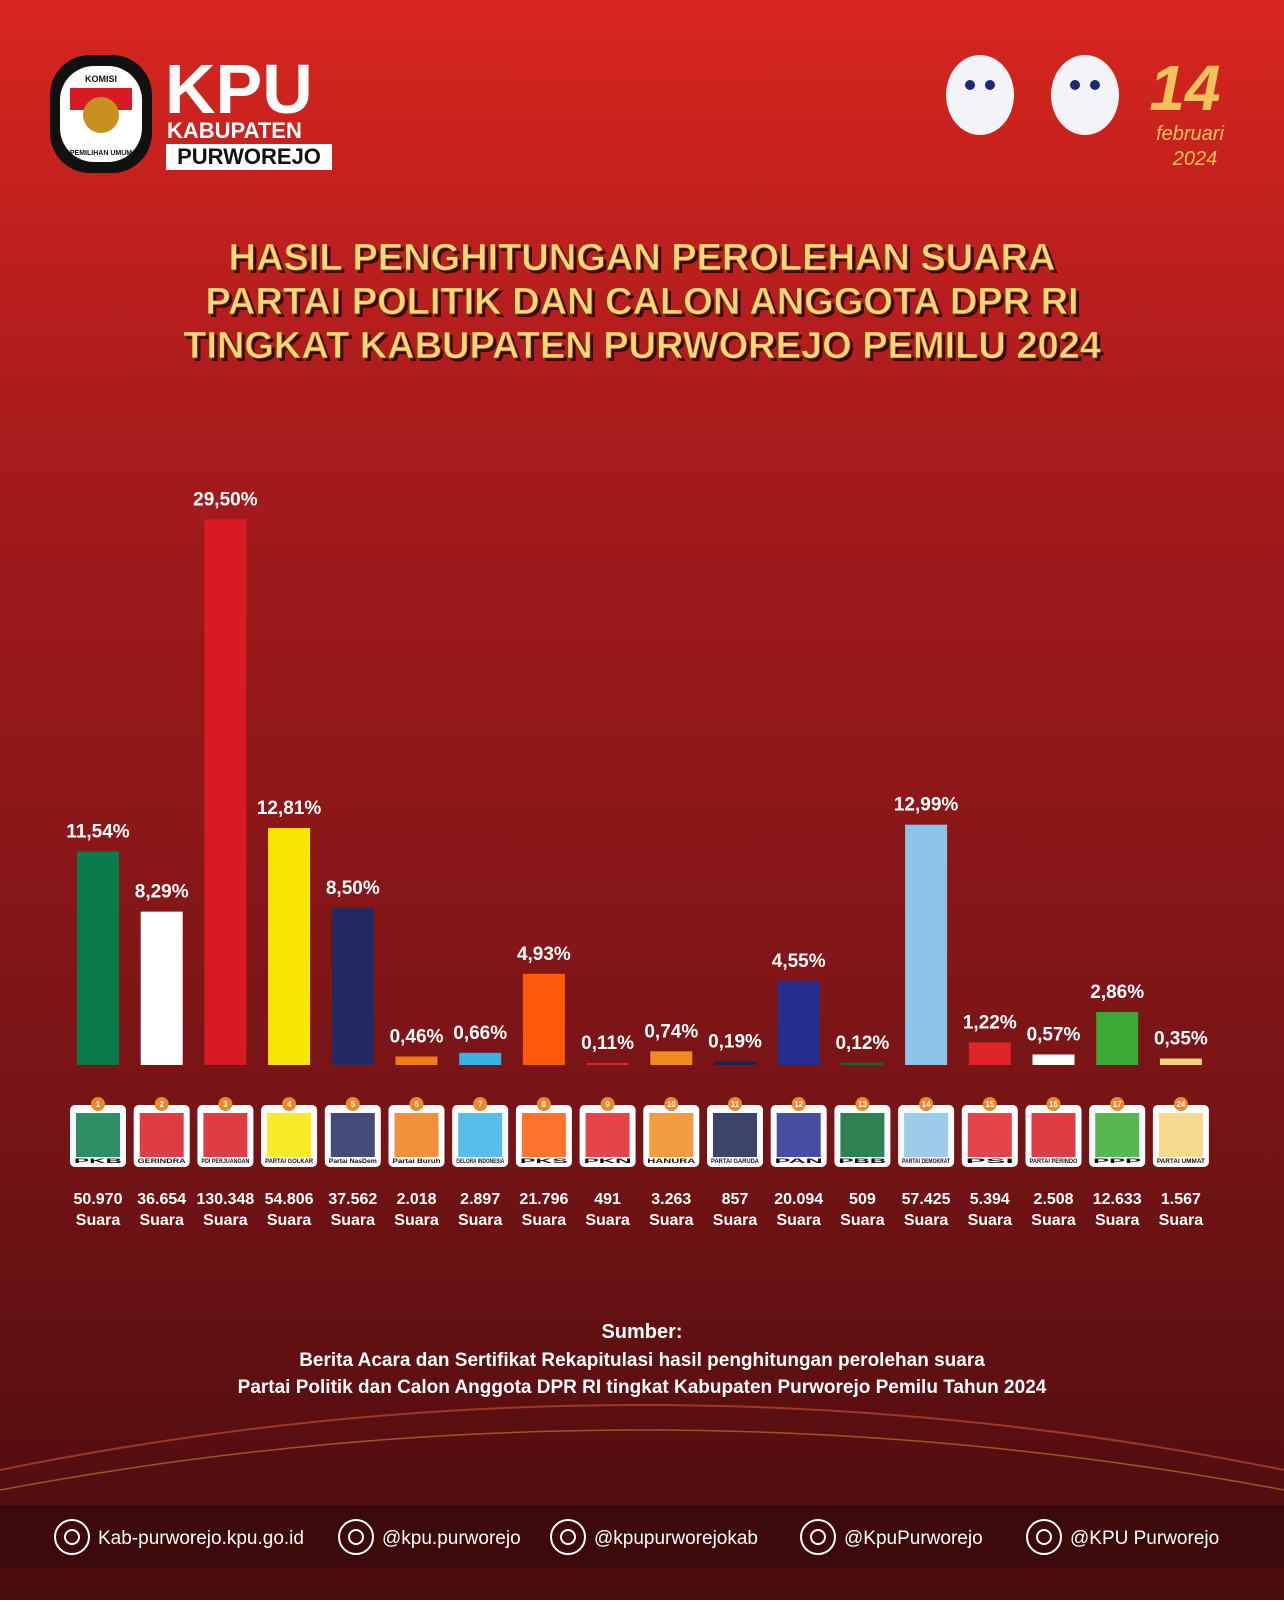 Image resolution: width=1284 pixels, height=1605 pixels. I want to click on party-name: PPP, so click(1117, 1162).